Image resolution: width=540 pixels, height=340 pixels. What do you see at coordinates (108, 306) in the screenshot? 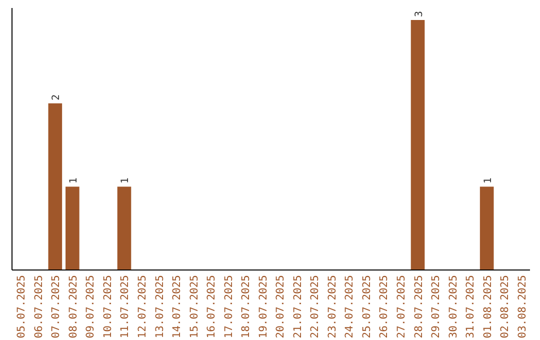
I see `x-tick-label: 10.07.2025` at bounding box center [108, 306].